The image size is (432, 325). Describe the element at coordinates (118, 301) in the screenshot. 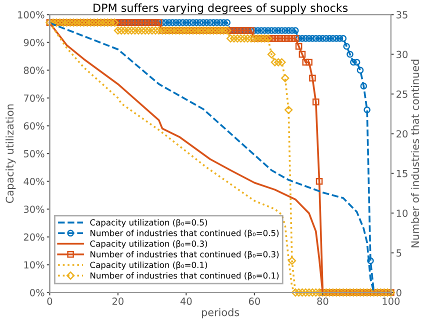

I see `x-tick-label: 20` at that location.